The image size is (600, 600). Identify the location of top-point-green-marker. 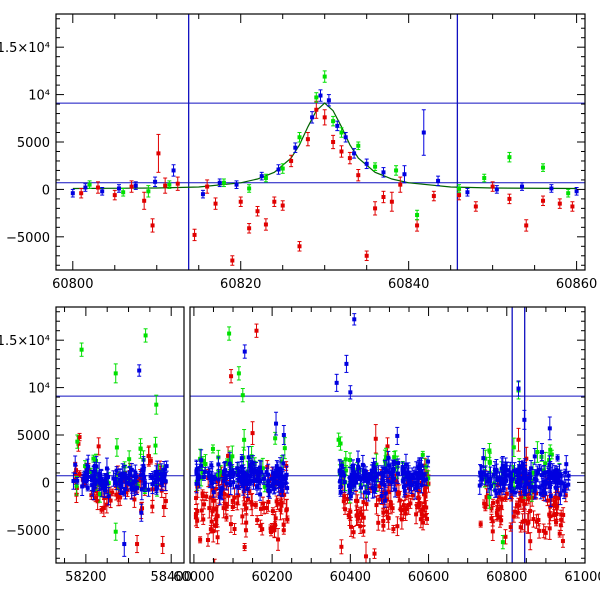
(358, 145).